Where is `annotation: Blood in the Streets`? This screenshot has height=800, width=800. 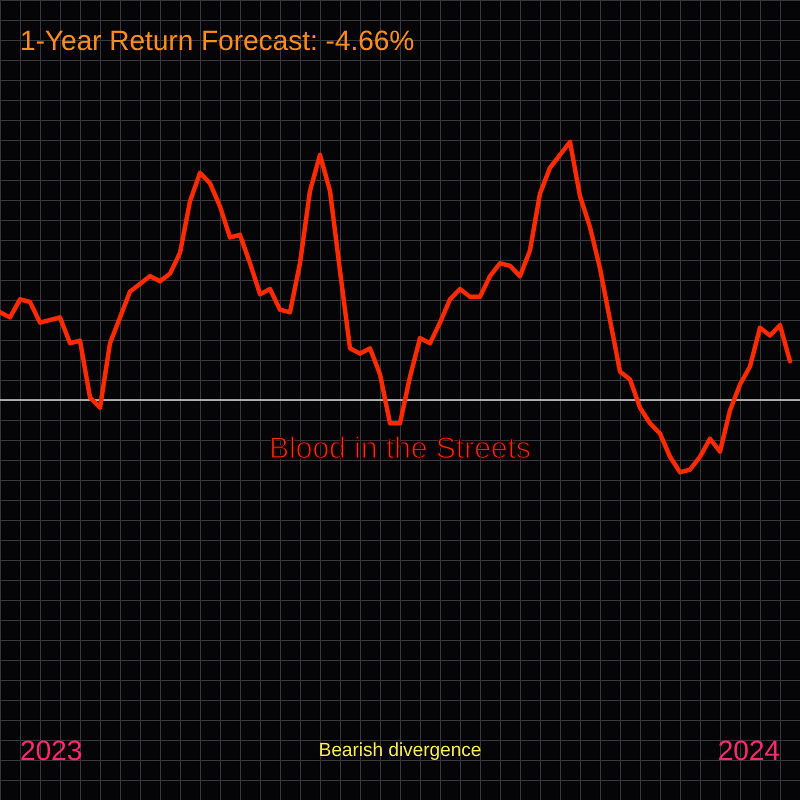
annotation: Blood in the Streets is located at coordinates (400, 448).